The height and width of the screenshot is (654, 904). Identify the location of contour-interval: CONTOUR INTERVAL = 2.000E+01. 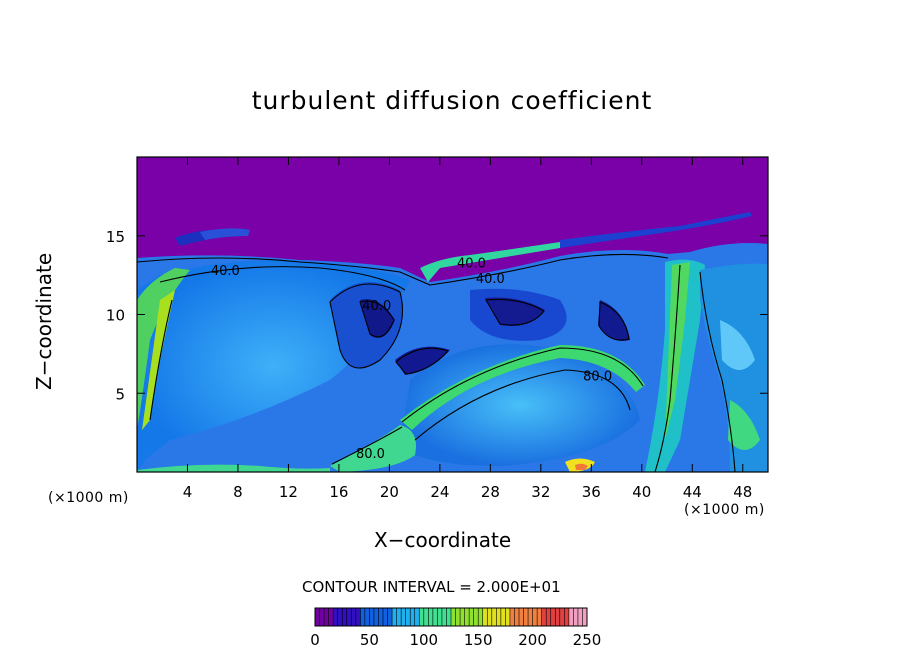
(431, 587).